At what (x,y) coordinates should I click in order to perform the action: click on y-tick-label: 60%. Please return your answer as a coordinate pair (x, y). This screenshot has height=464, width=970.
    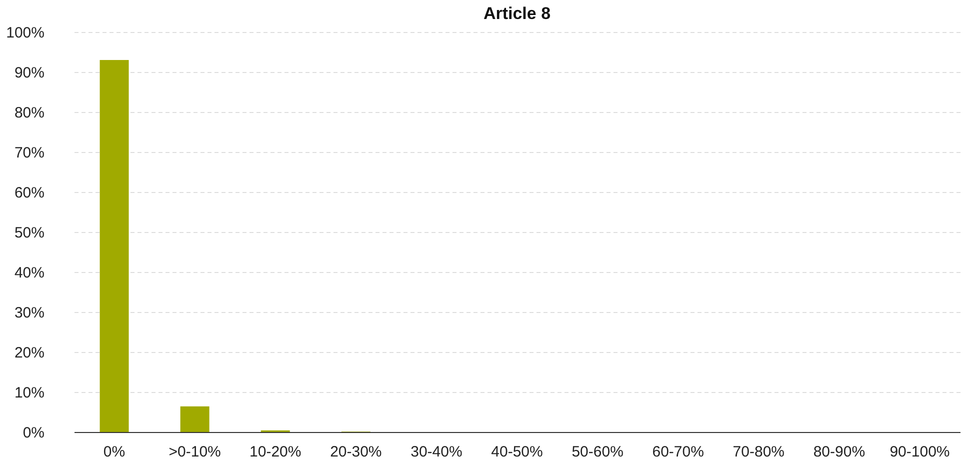
    Looking at the image, I should click on (29, 193).